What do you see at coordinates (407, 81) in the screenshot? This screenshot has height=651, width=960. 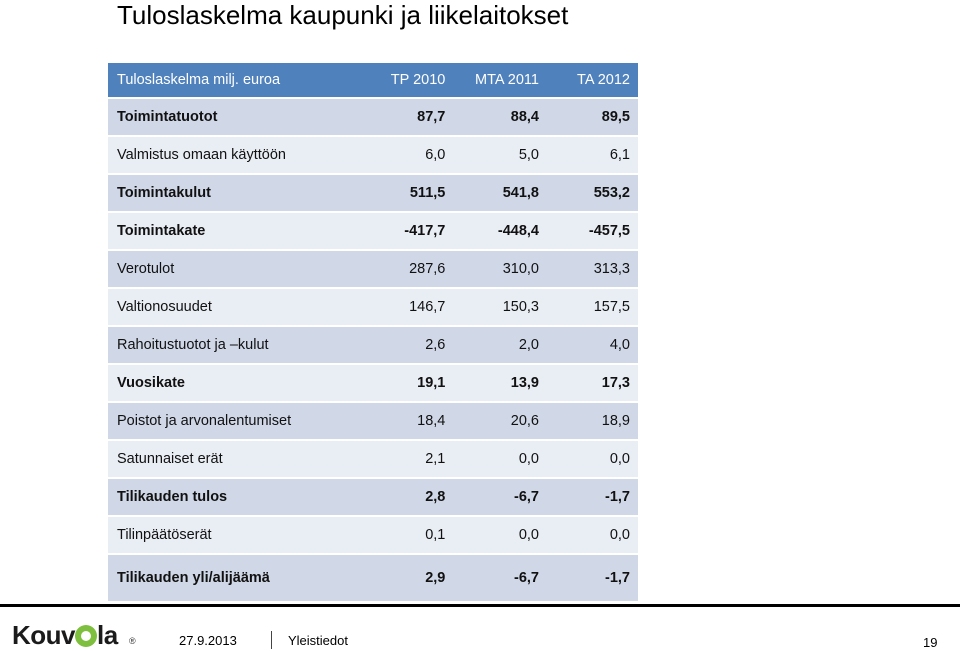 I see `header-cell-tp2010: TP 2010` at bounding box center [407, 81].